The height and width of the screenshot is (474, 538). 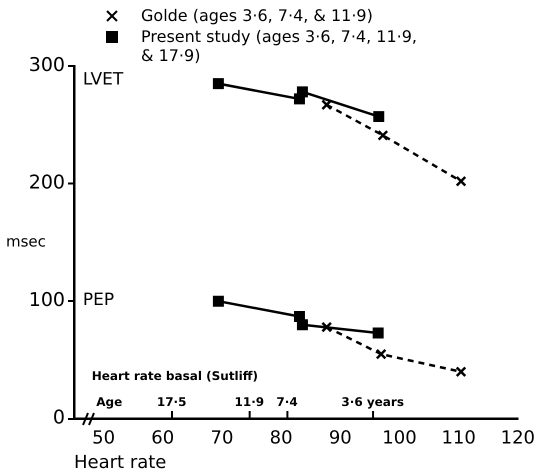 What do you see at coordinates (372, 401) in the screenshot?
I see `annotation: 3·6 years` at bounding box center [372, 401].